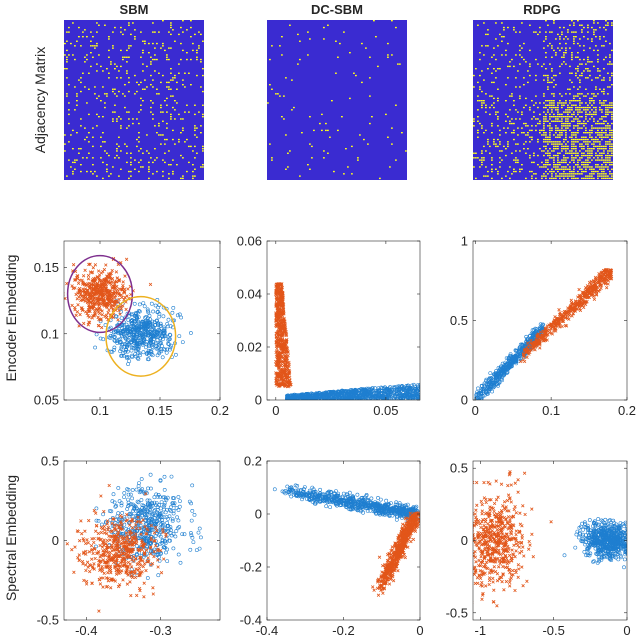 This screenshot has height=644, width=640. I want to click on y-tick-label: 0, so click(258, 400).